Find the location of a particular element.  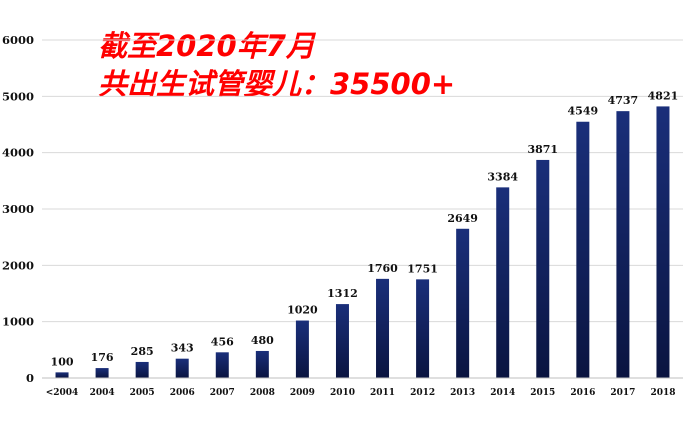

data-label: 4821 is located at coordinates (663, 95).